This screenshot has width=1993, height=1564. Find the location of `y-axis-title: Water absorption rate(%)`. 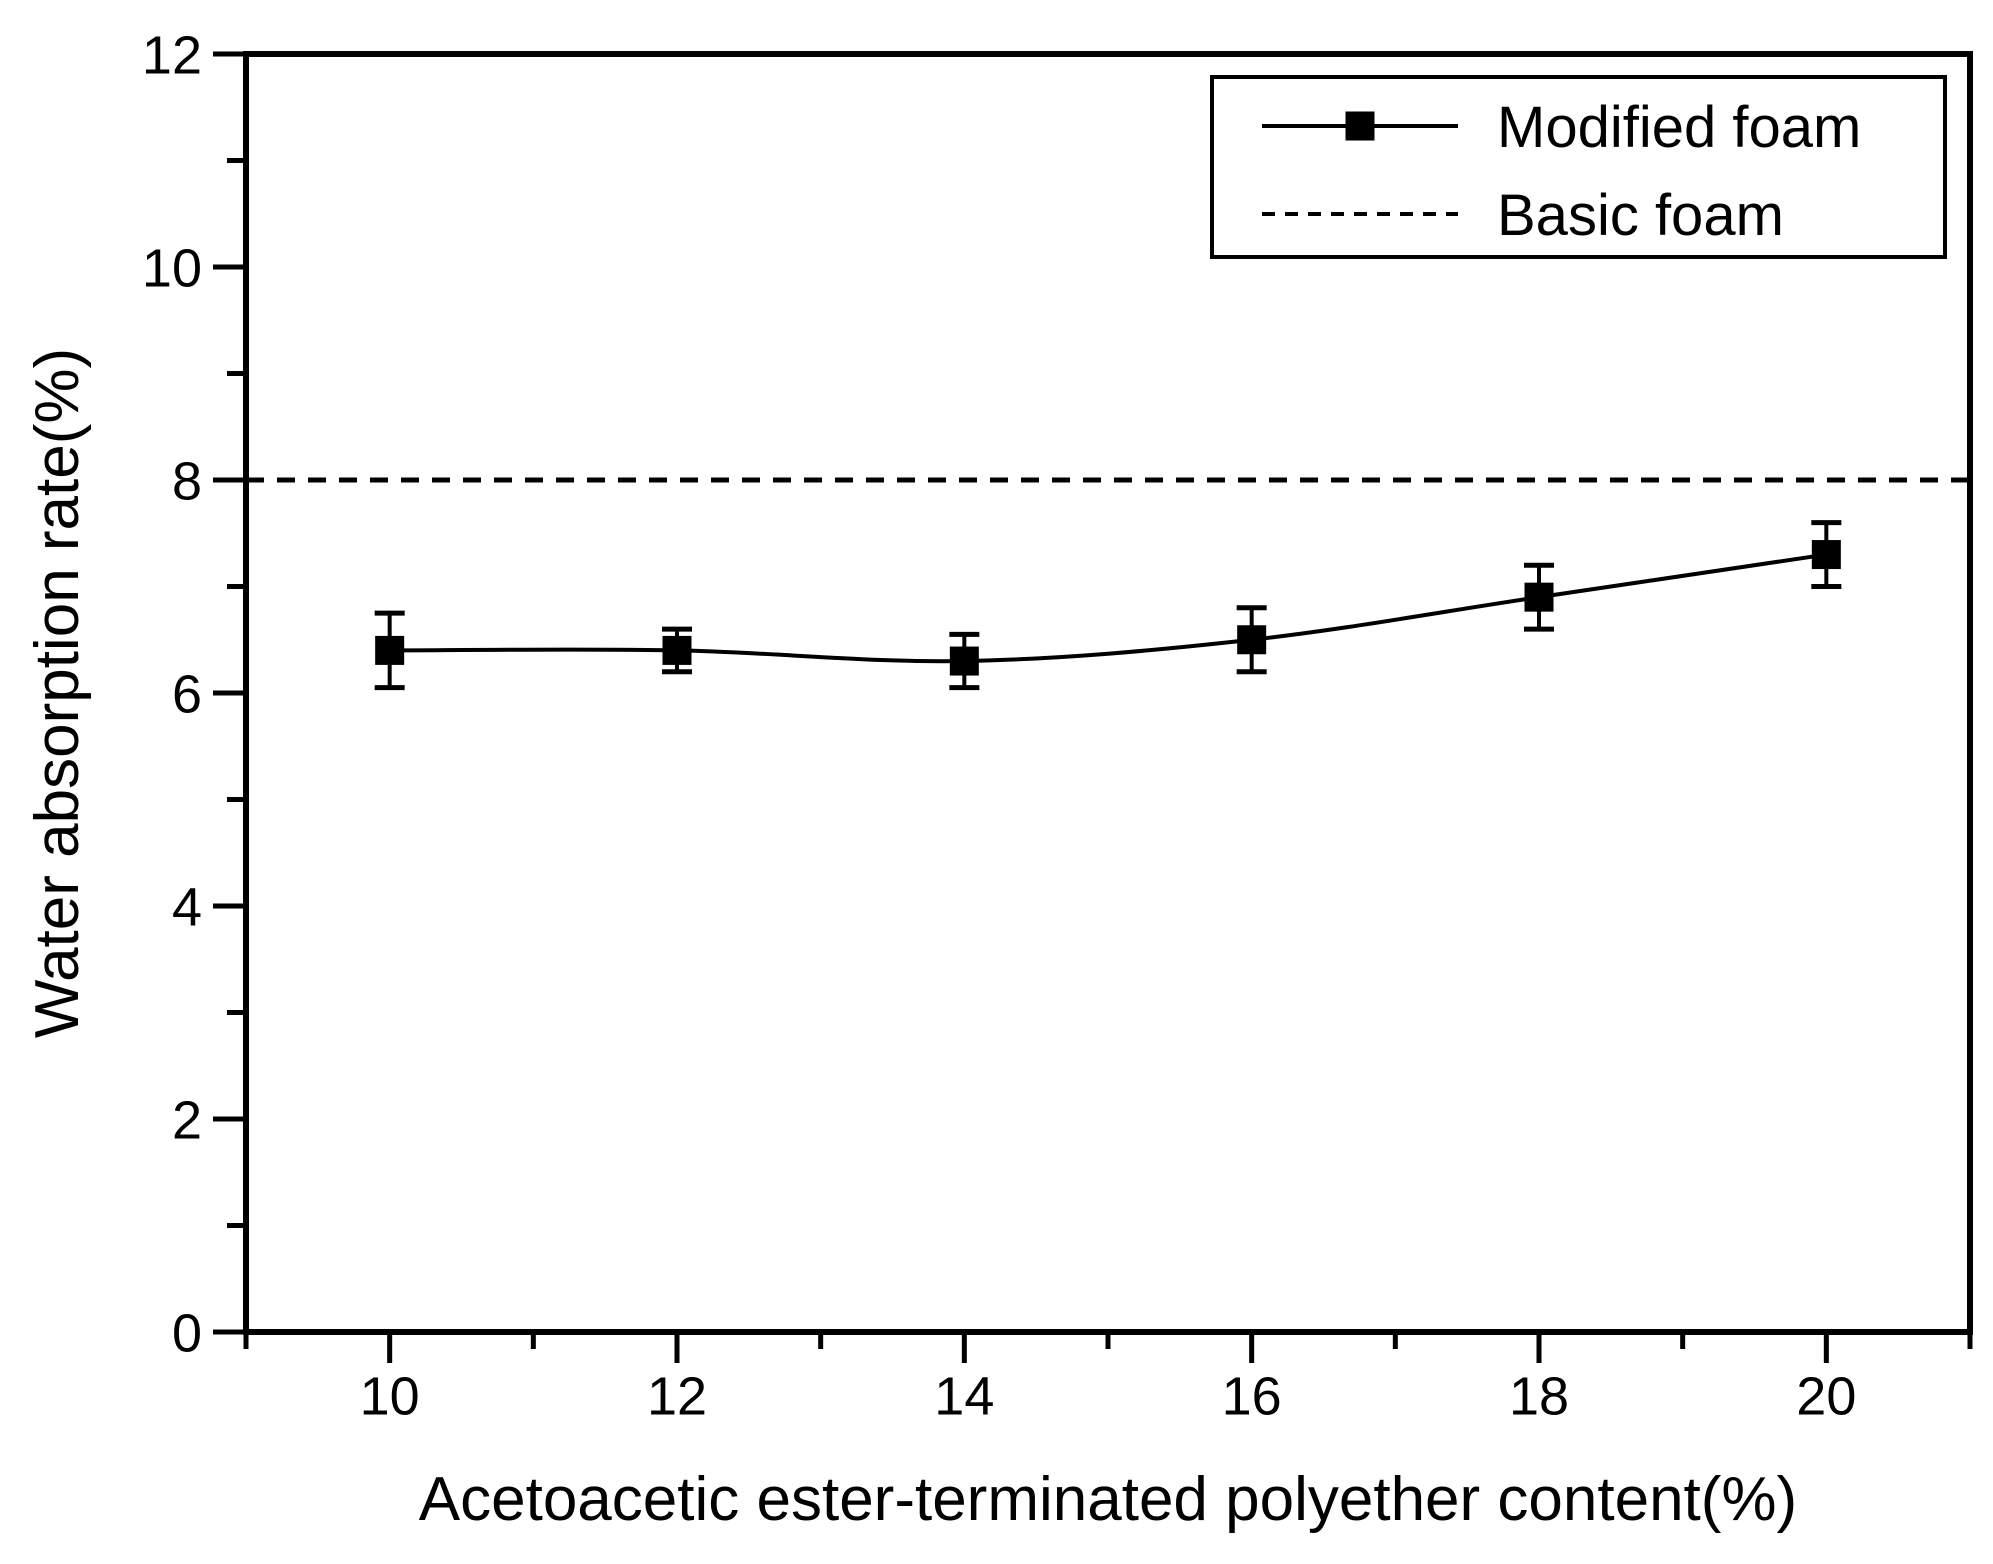

y-axis-title: Water absorption rate(%) is located at coordinates (57, 693).